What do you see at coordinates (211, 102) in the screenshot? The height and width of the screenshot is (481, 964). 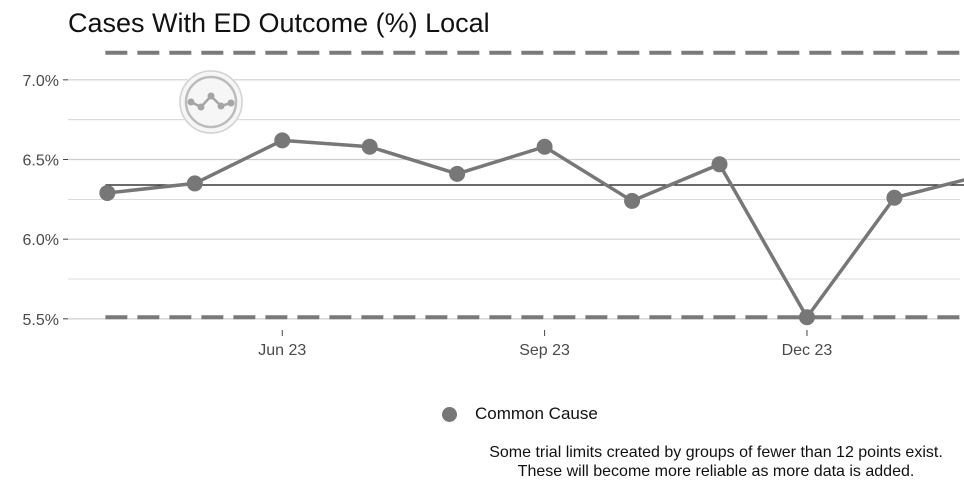 I see `variation-icon-badge` at bounding box center [211, 102].